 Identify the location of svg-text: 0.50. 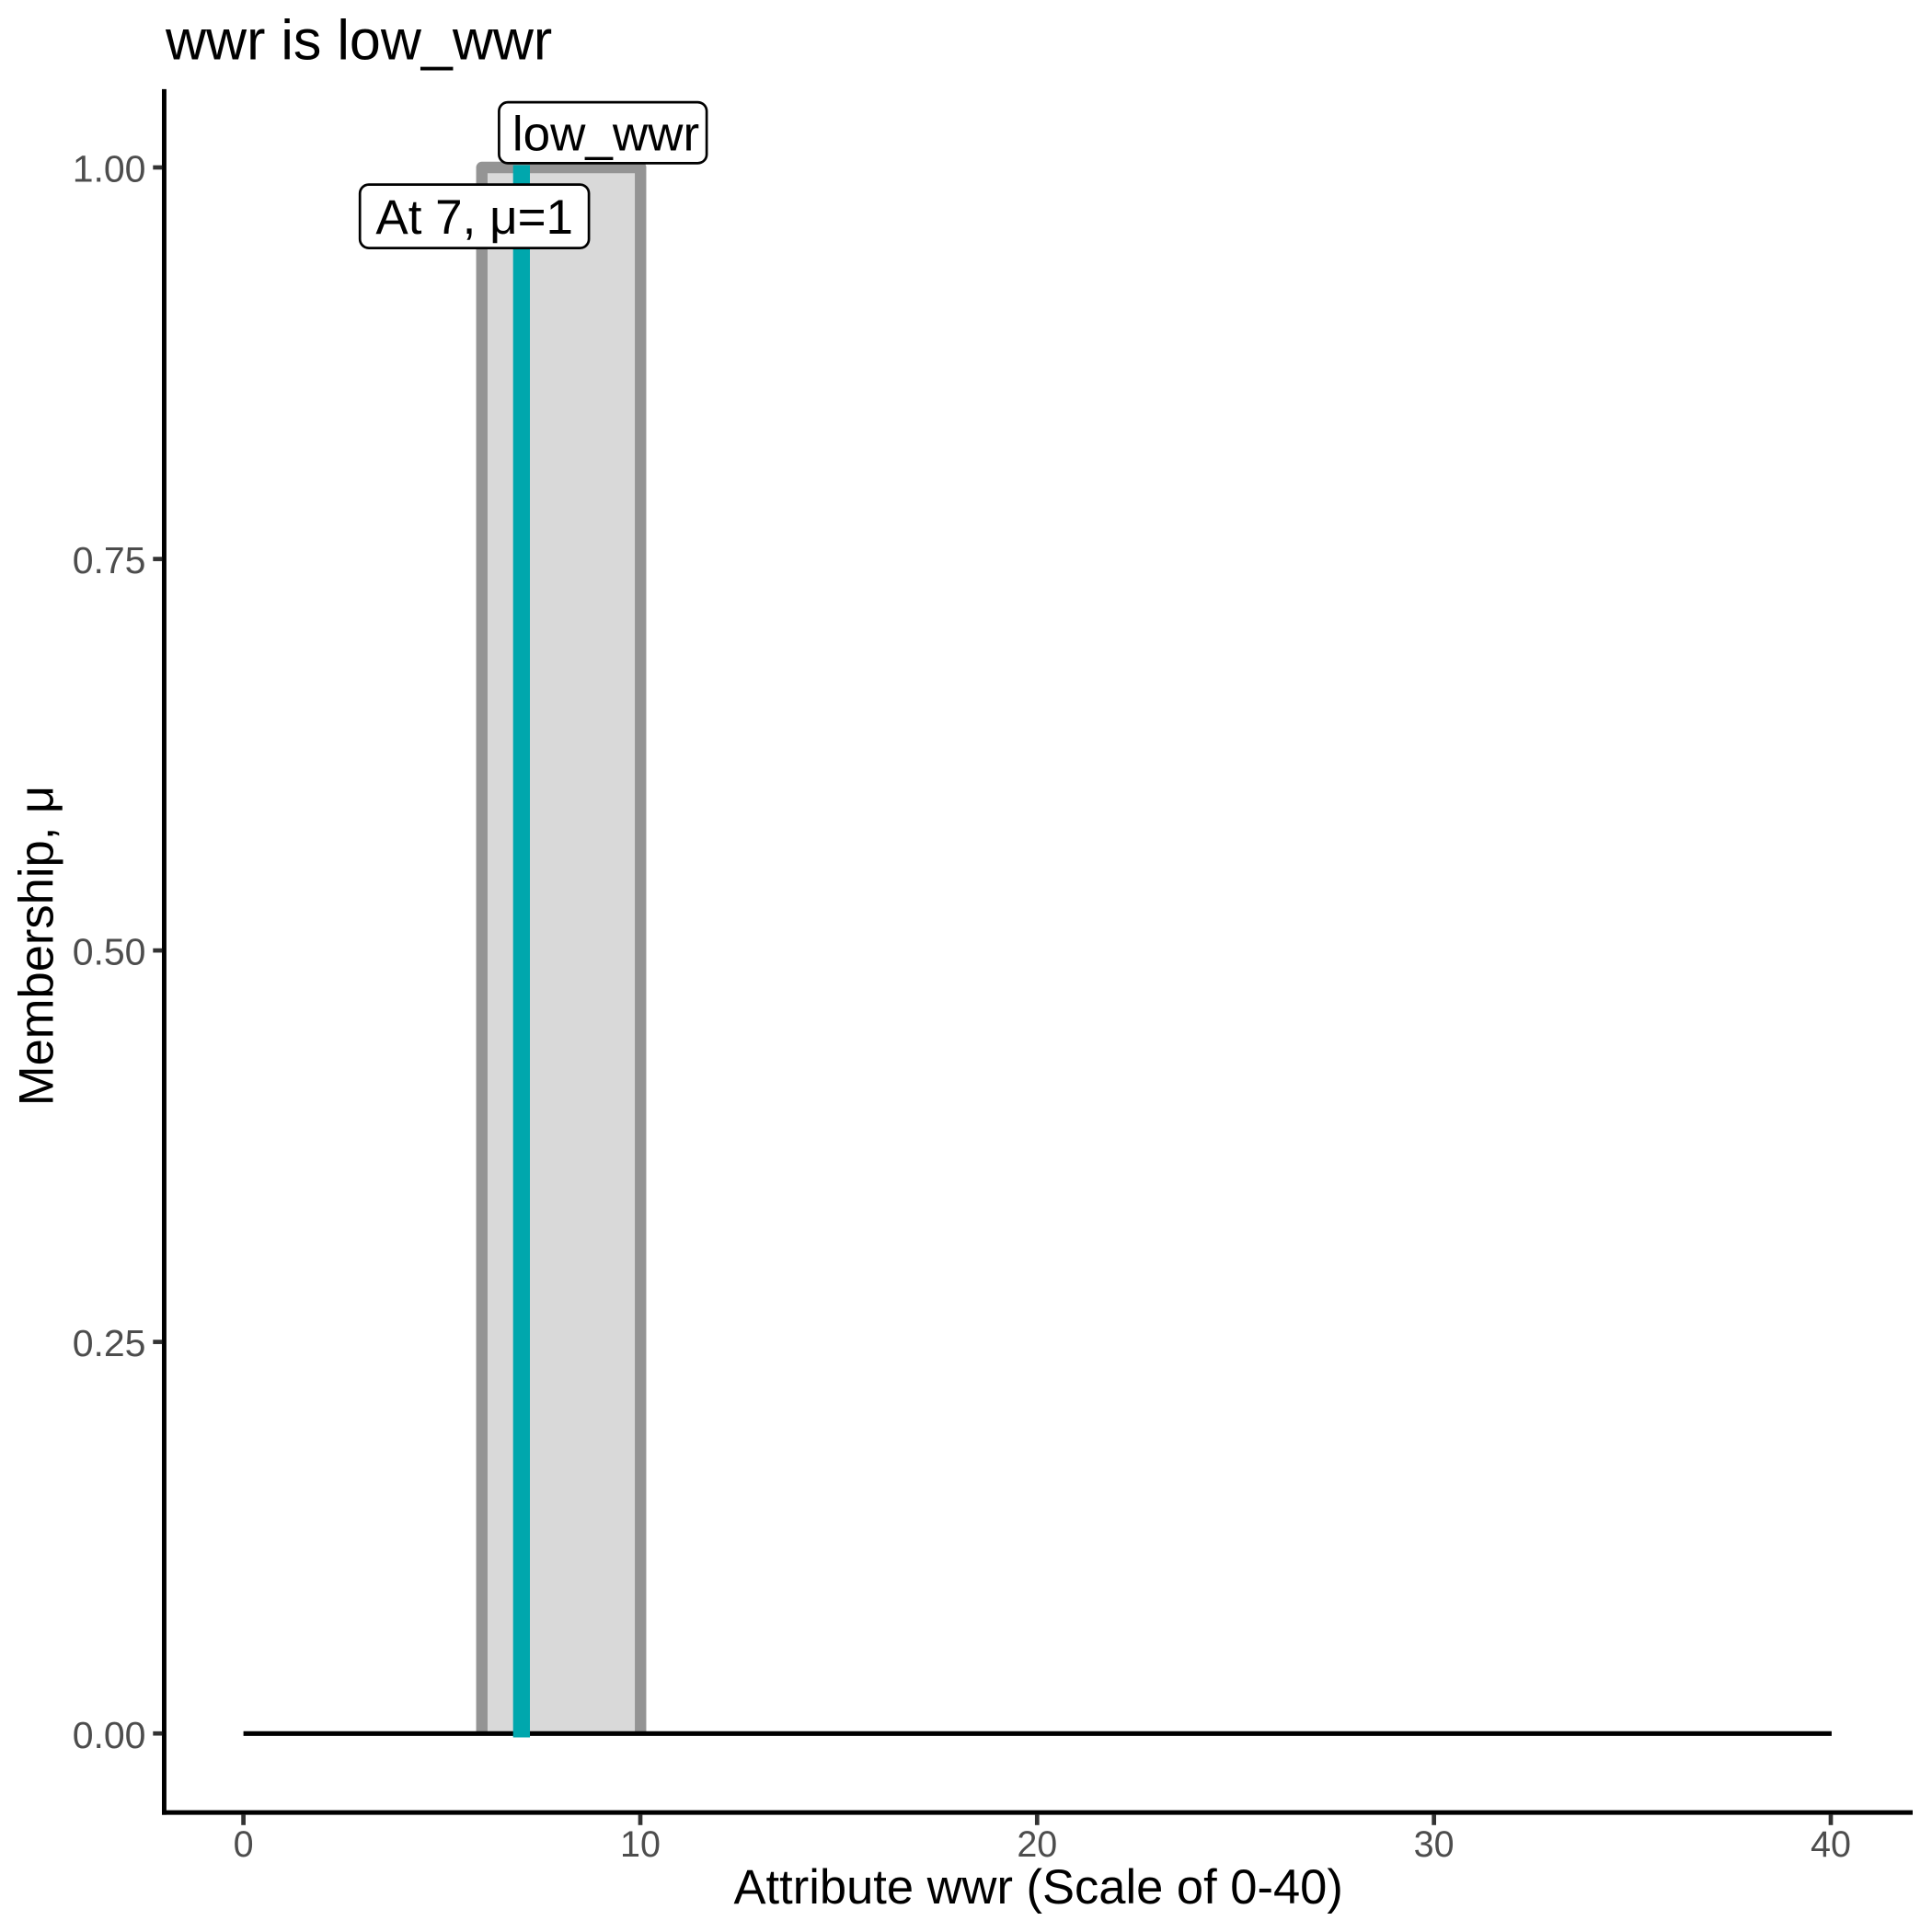
(109, 952).